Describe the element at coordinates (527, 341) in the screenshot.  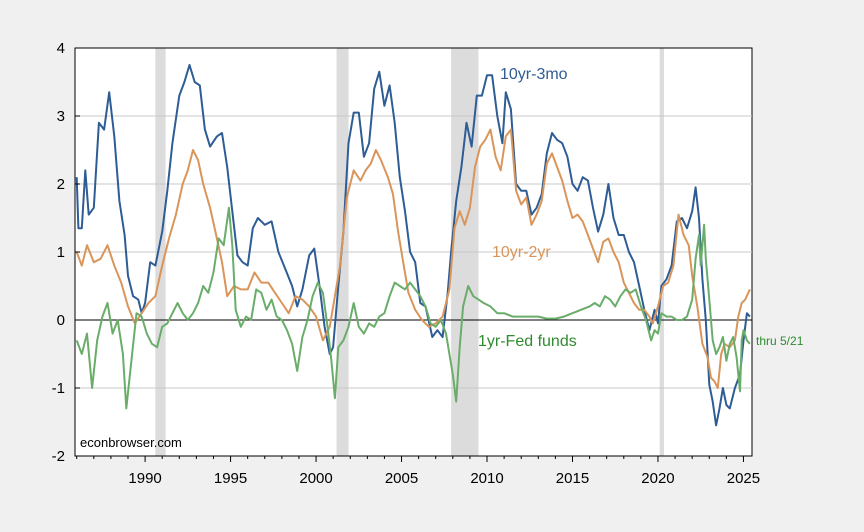
I see `series-label-1yr-fed-funds: 1yr-Fed funds` at that location.